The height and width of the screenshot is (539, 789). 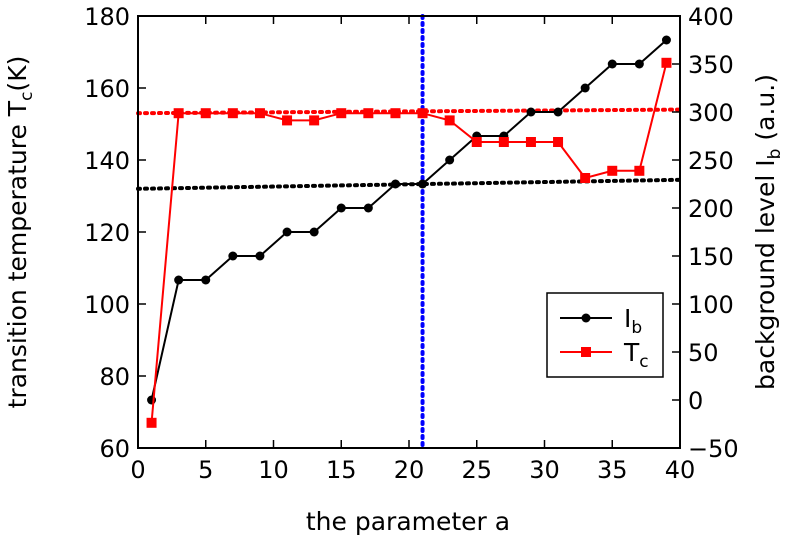 What do you see at coordinates (765, 274) in the screenshot?
I see `y-right-label-base: background level I` at bounding box center [765, 274].